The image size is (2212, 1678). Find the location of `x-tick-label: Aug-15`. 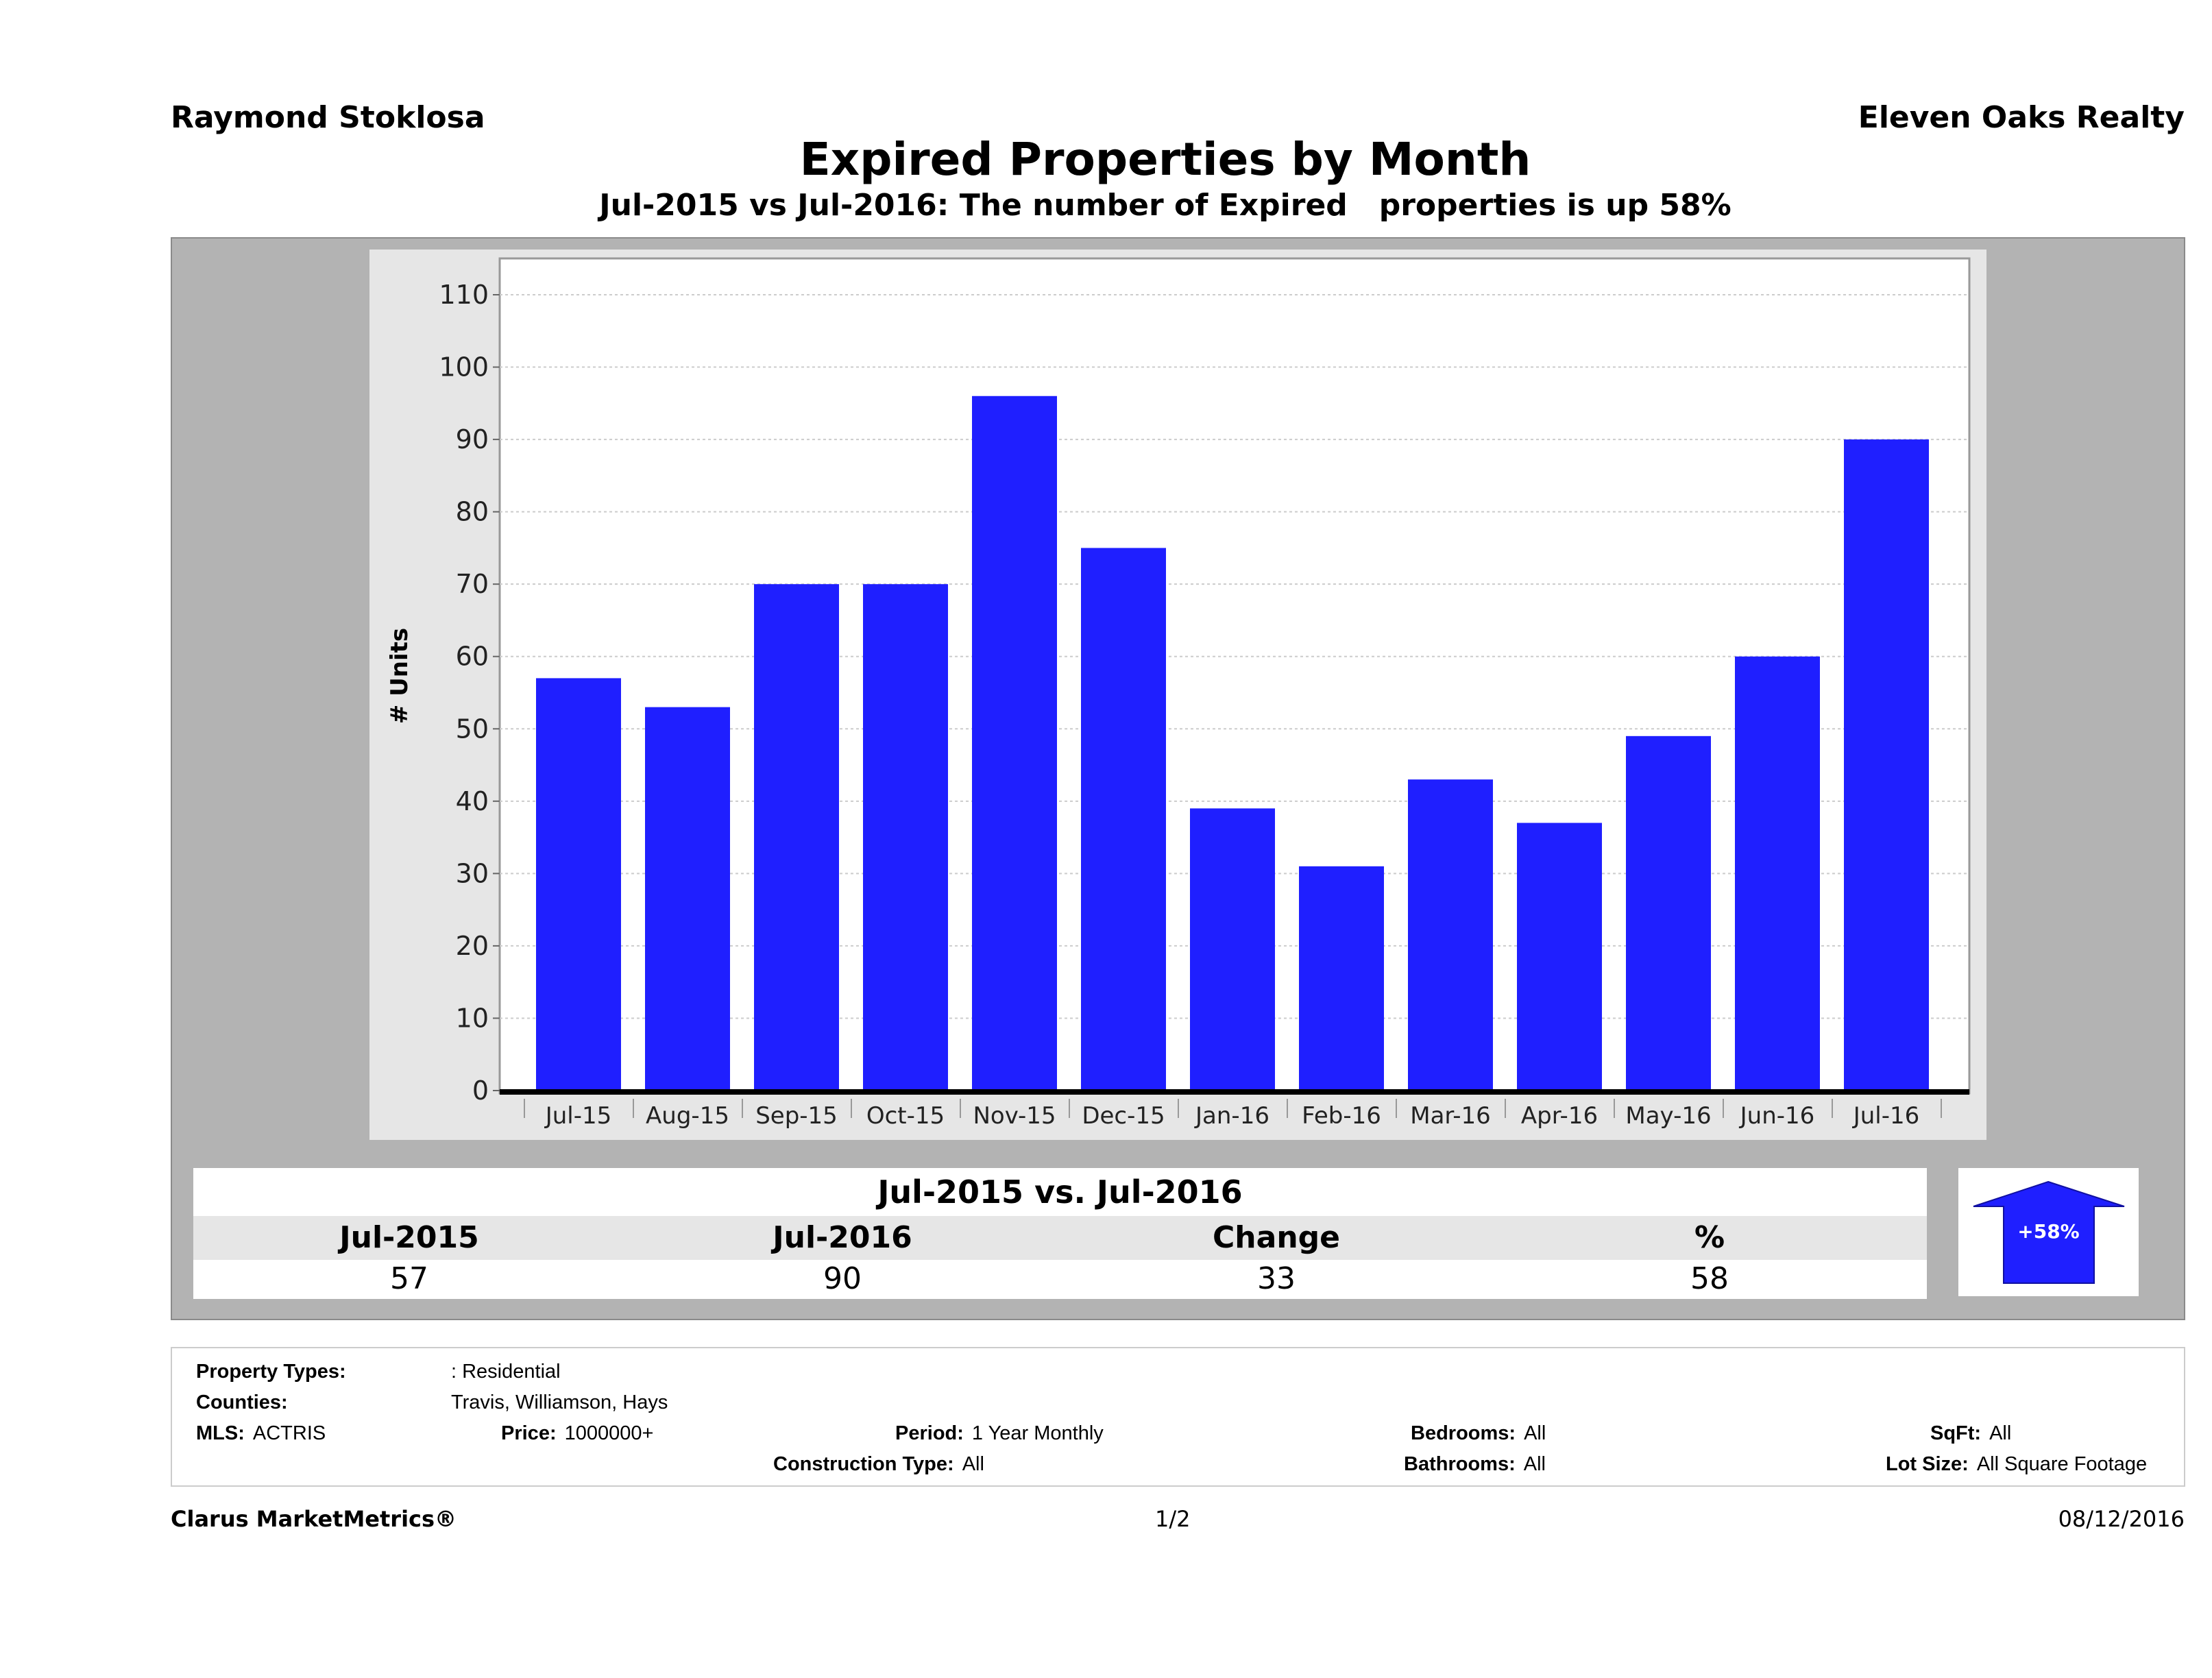

x-tick-label: Aug-15 is located at coordinates (687, 1116).